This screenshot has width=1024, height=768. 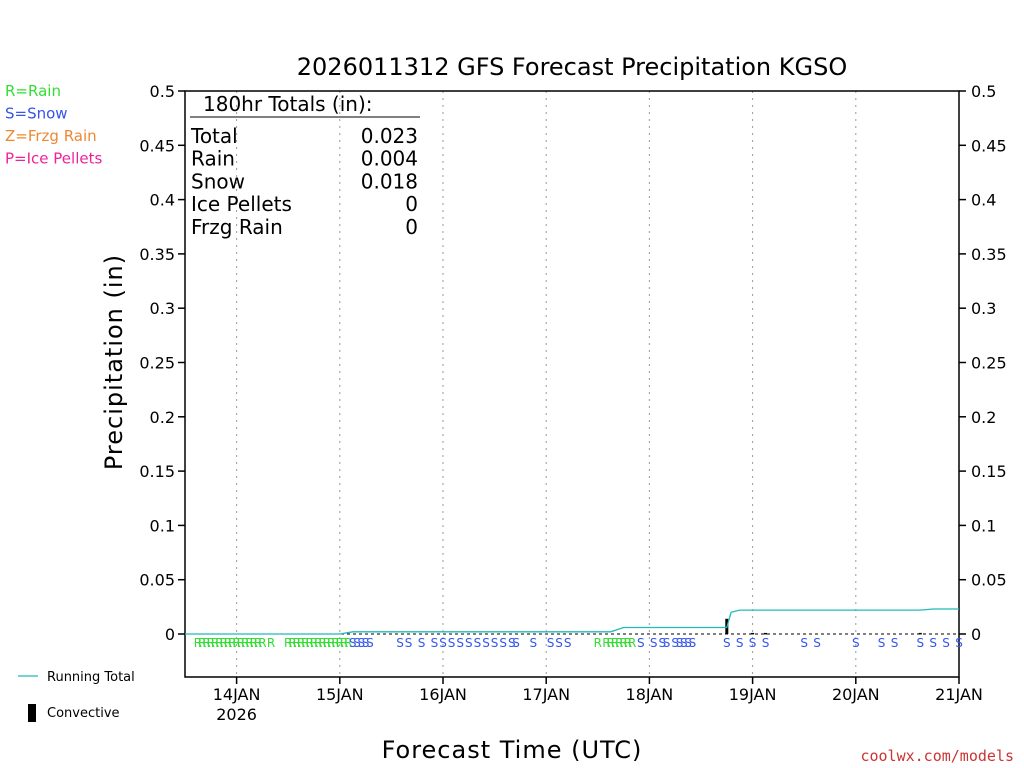 What do you see at coordinates (224, 643) in the screenshot?
I see `precip-type-mark-6: R` at bounding box center [224, 643].